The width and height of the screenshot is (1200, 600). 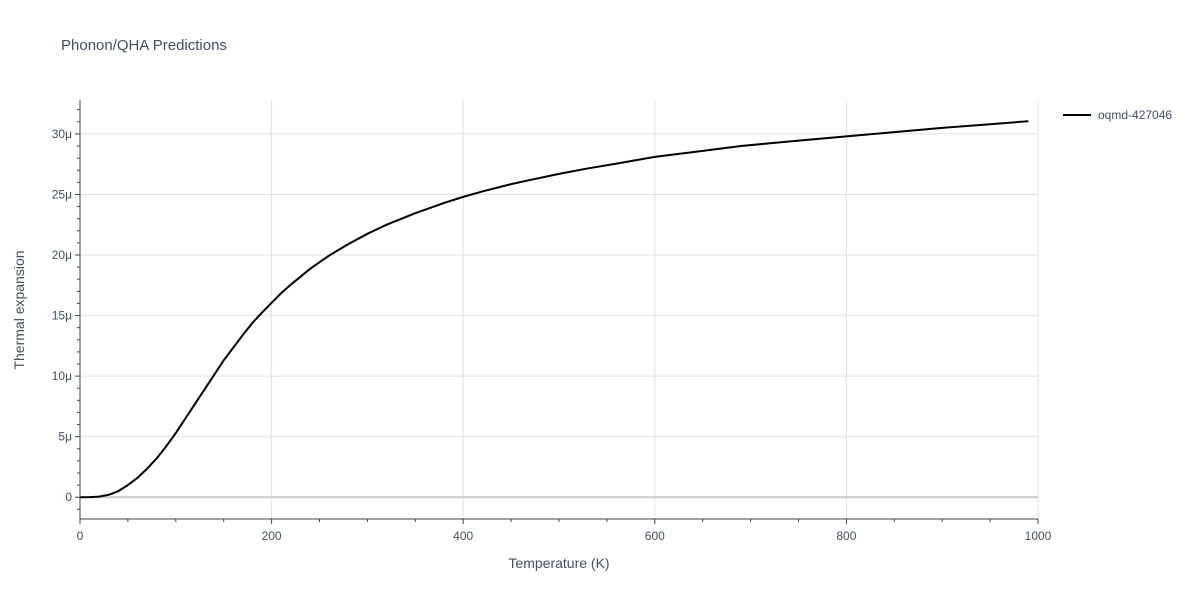 I want to click on y-axis-title: Thermal expansion, so click(x=19, y=309).